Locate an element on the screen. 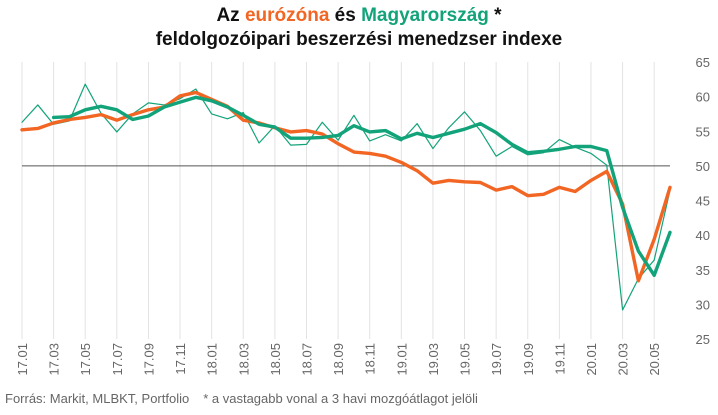 The width and height of the screenshot is (718, 415). x-tick-label: 17.07 is located at coordinates (117, 359).